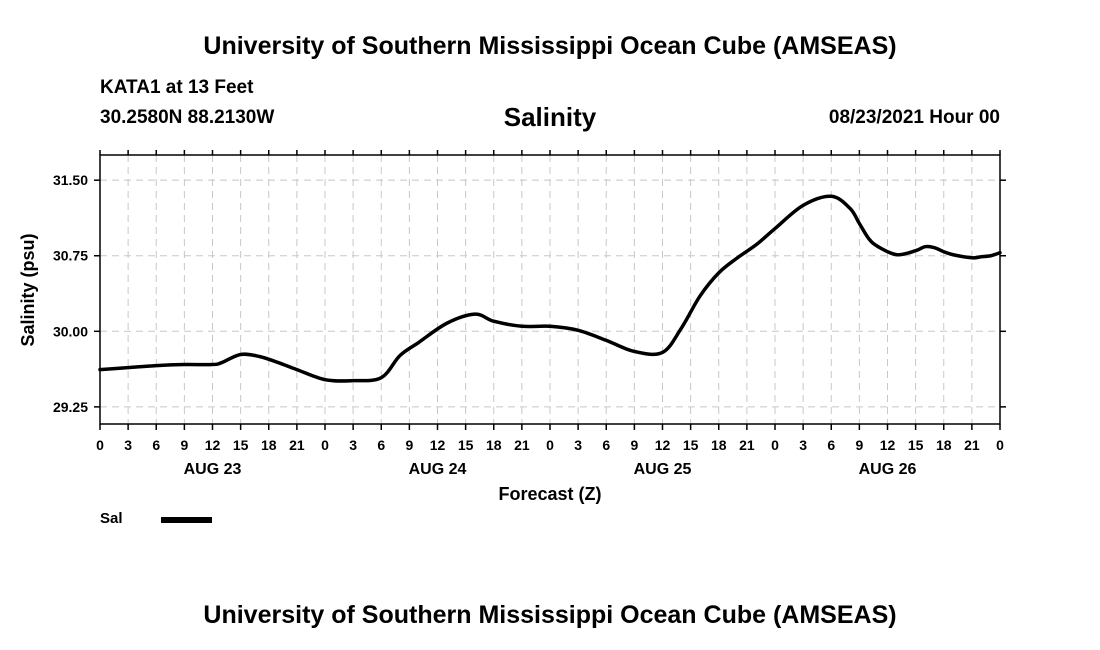  What do you see at coordinates (70, 180) in the screenshot?
I see `y-tick-label: 31.50` at bounding box center [70, 180].